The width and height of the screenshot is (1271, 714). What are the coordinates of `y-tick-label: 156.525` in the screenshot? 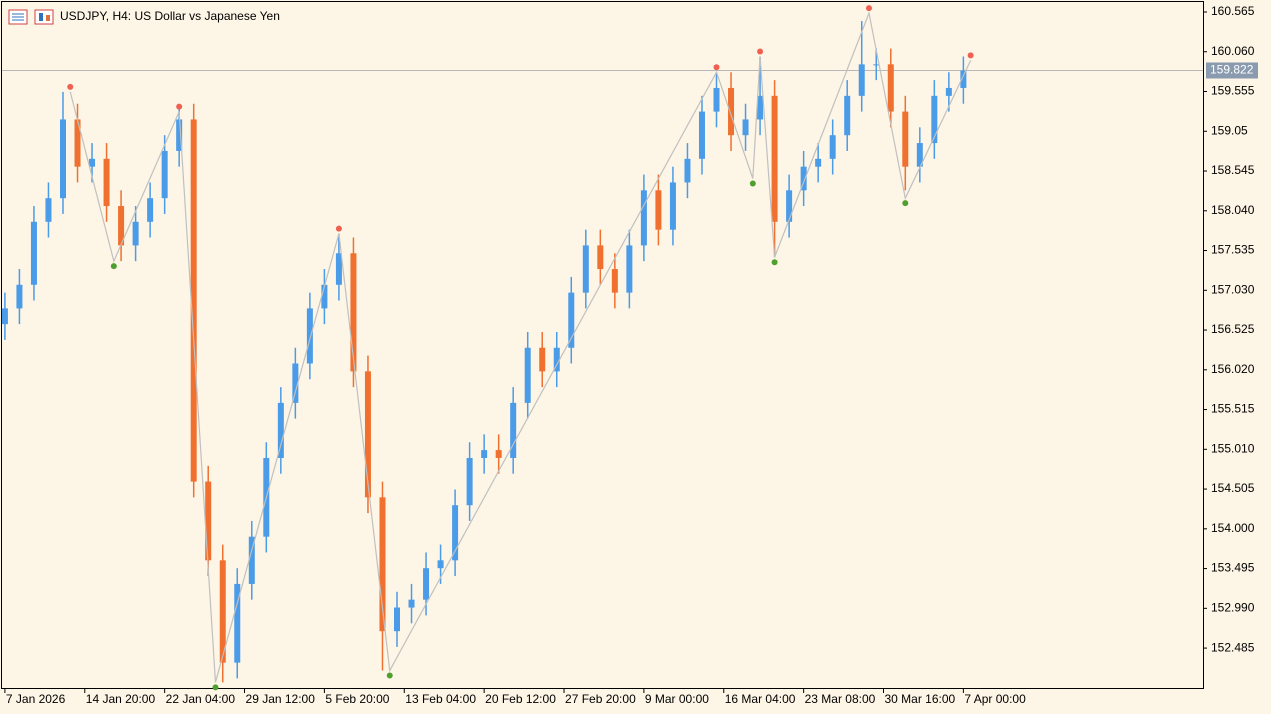 It's located at (1233, 329).